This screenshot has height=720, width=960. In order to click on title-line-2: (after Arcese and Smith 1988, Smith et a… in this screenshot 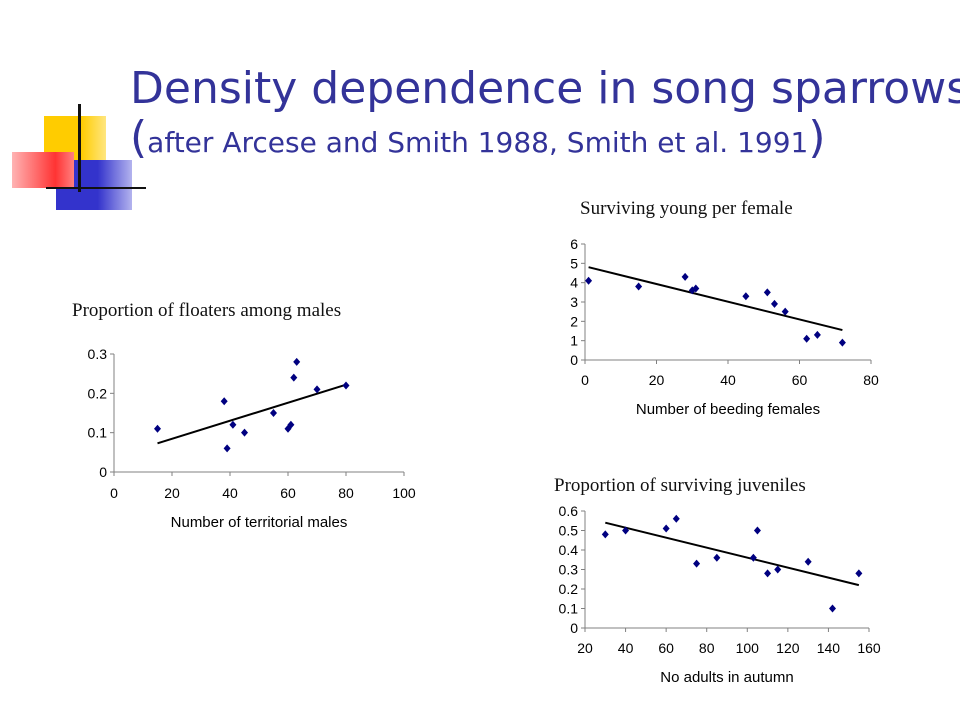, I will do `click(540, 140)`.